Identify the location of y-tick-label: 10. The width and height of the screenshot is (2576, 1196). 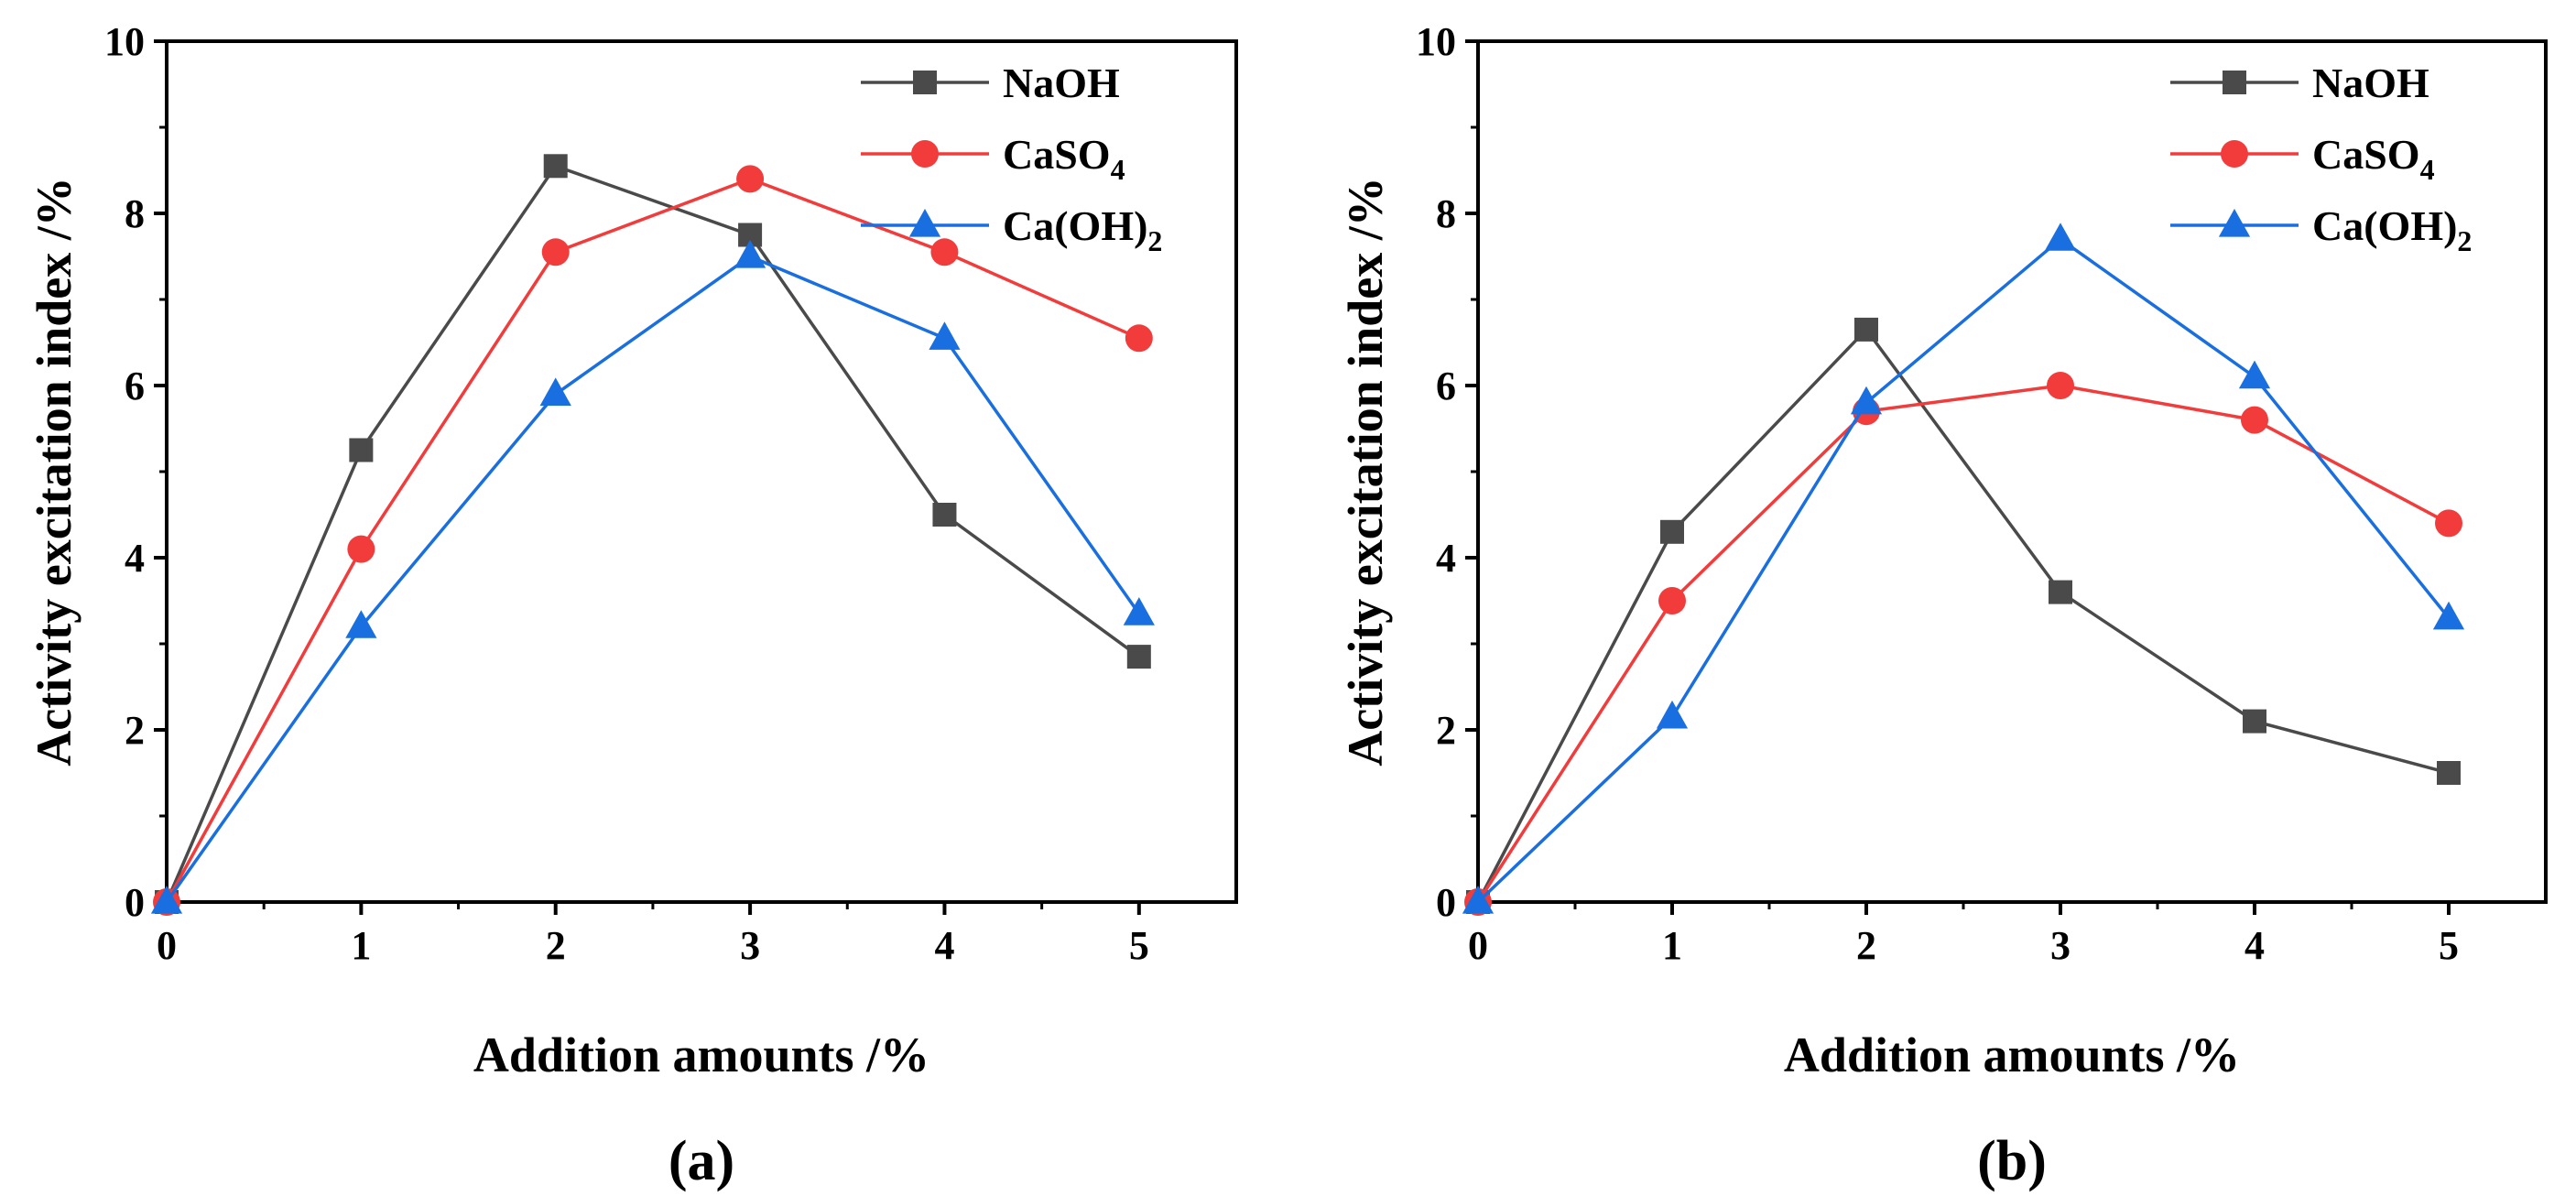
(124, 42).